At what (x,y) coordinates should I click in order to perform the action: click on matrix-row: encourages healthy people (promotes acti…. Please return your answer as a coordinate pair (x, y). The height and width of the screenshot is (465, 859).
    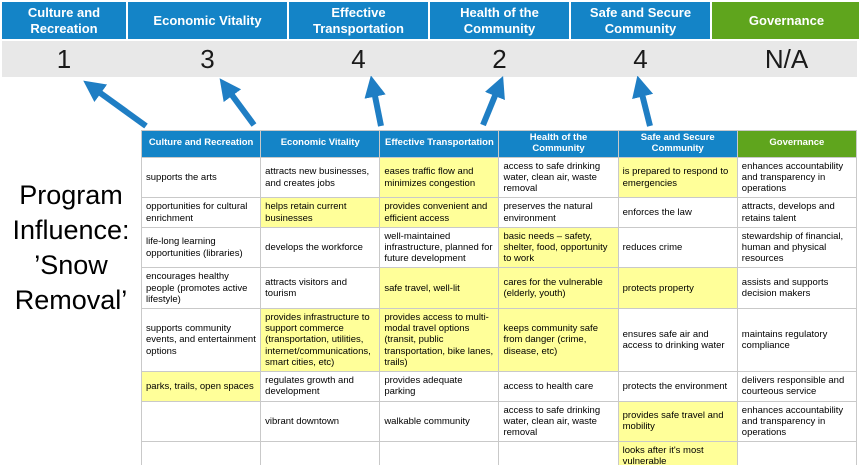
    Looking at the image, I should click on (499, 288).